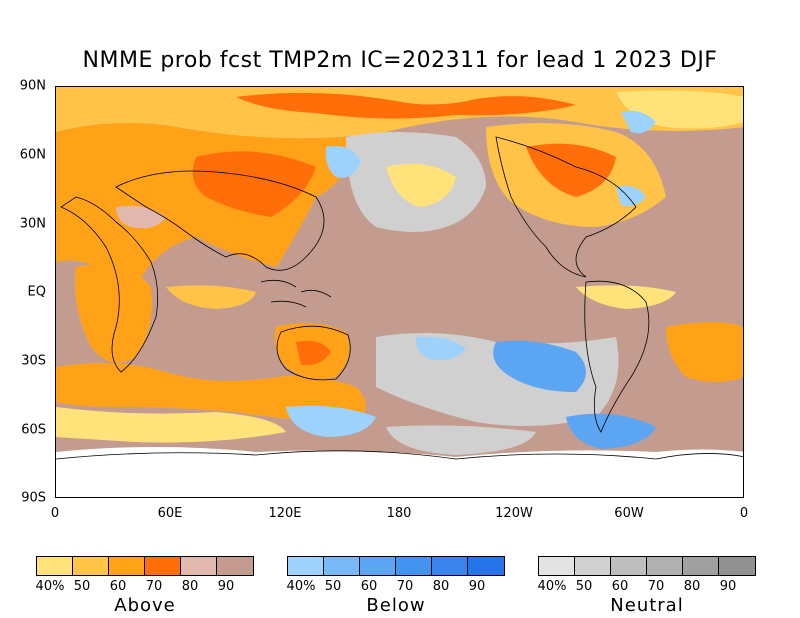  Describe the element at coordinates (399, 513) in the screenshot. I see `lon-label-180: 180` at that location.